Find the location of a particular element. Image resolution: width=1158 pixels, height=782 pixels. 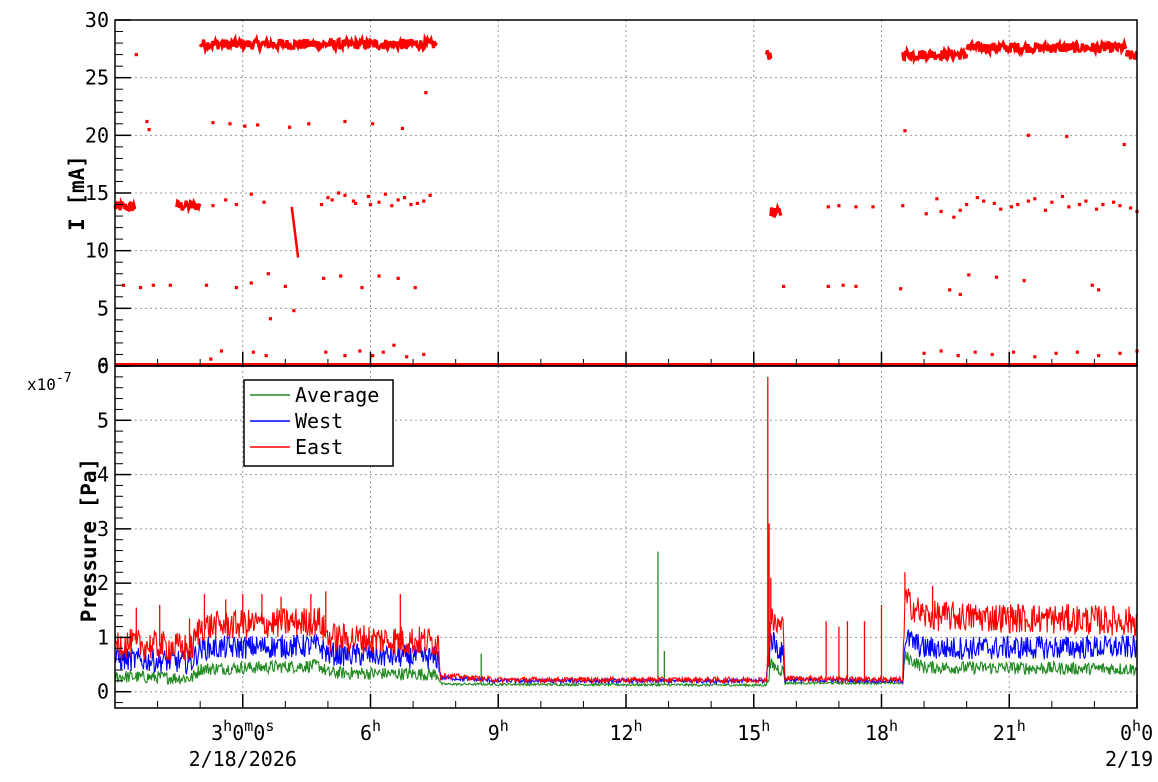

legend-label: West is located at coordinates (319, 421).